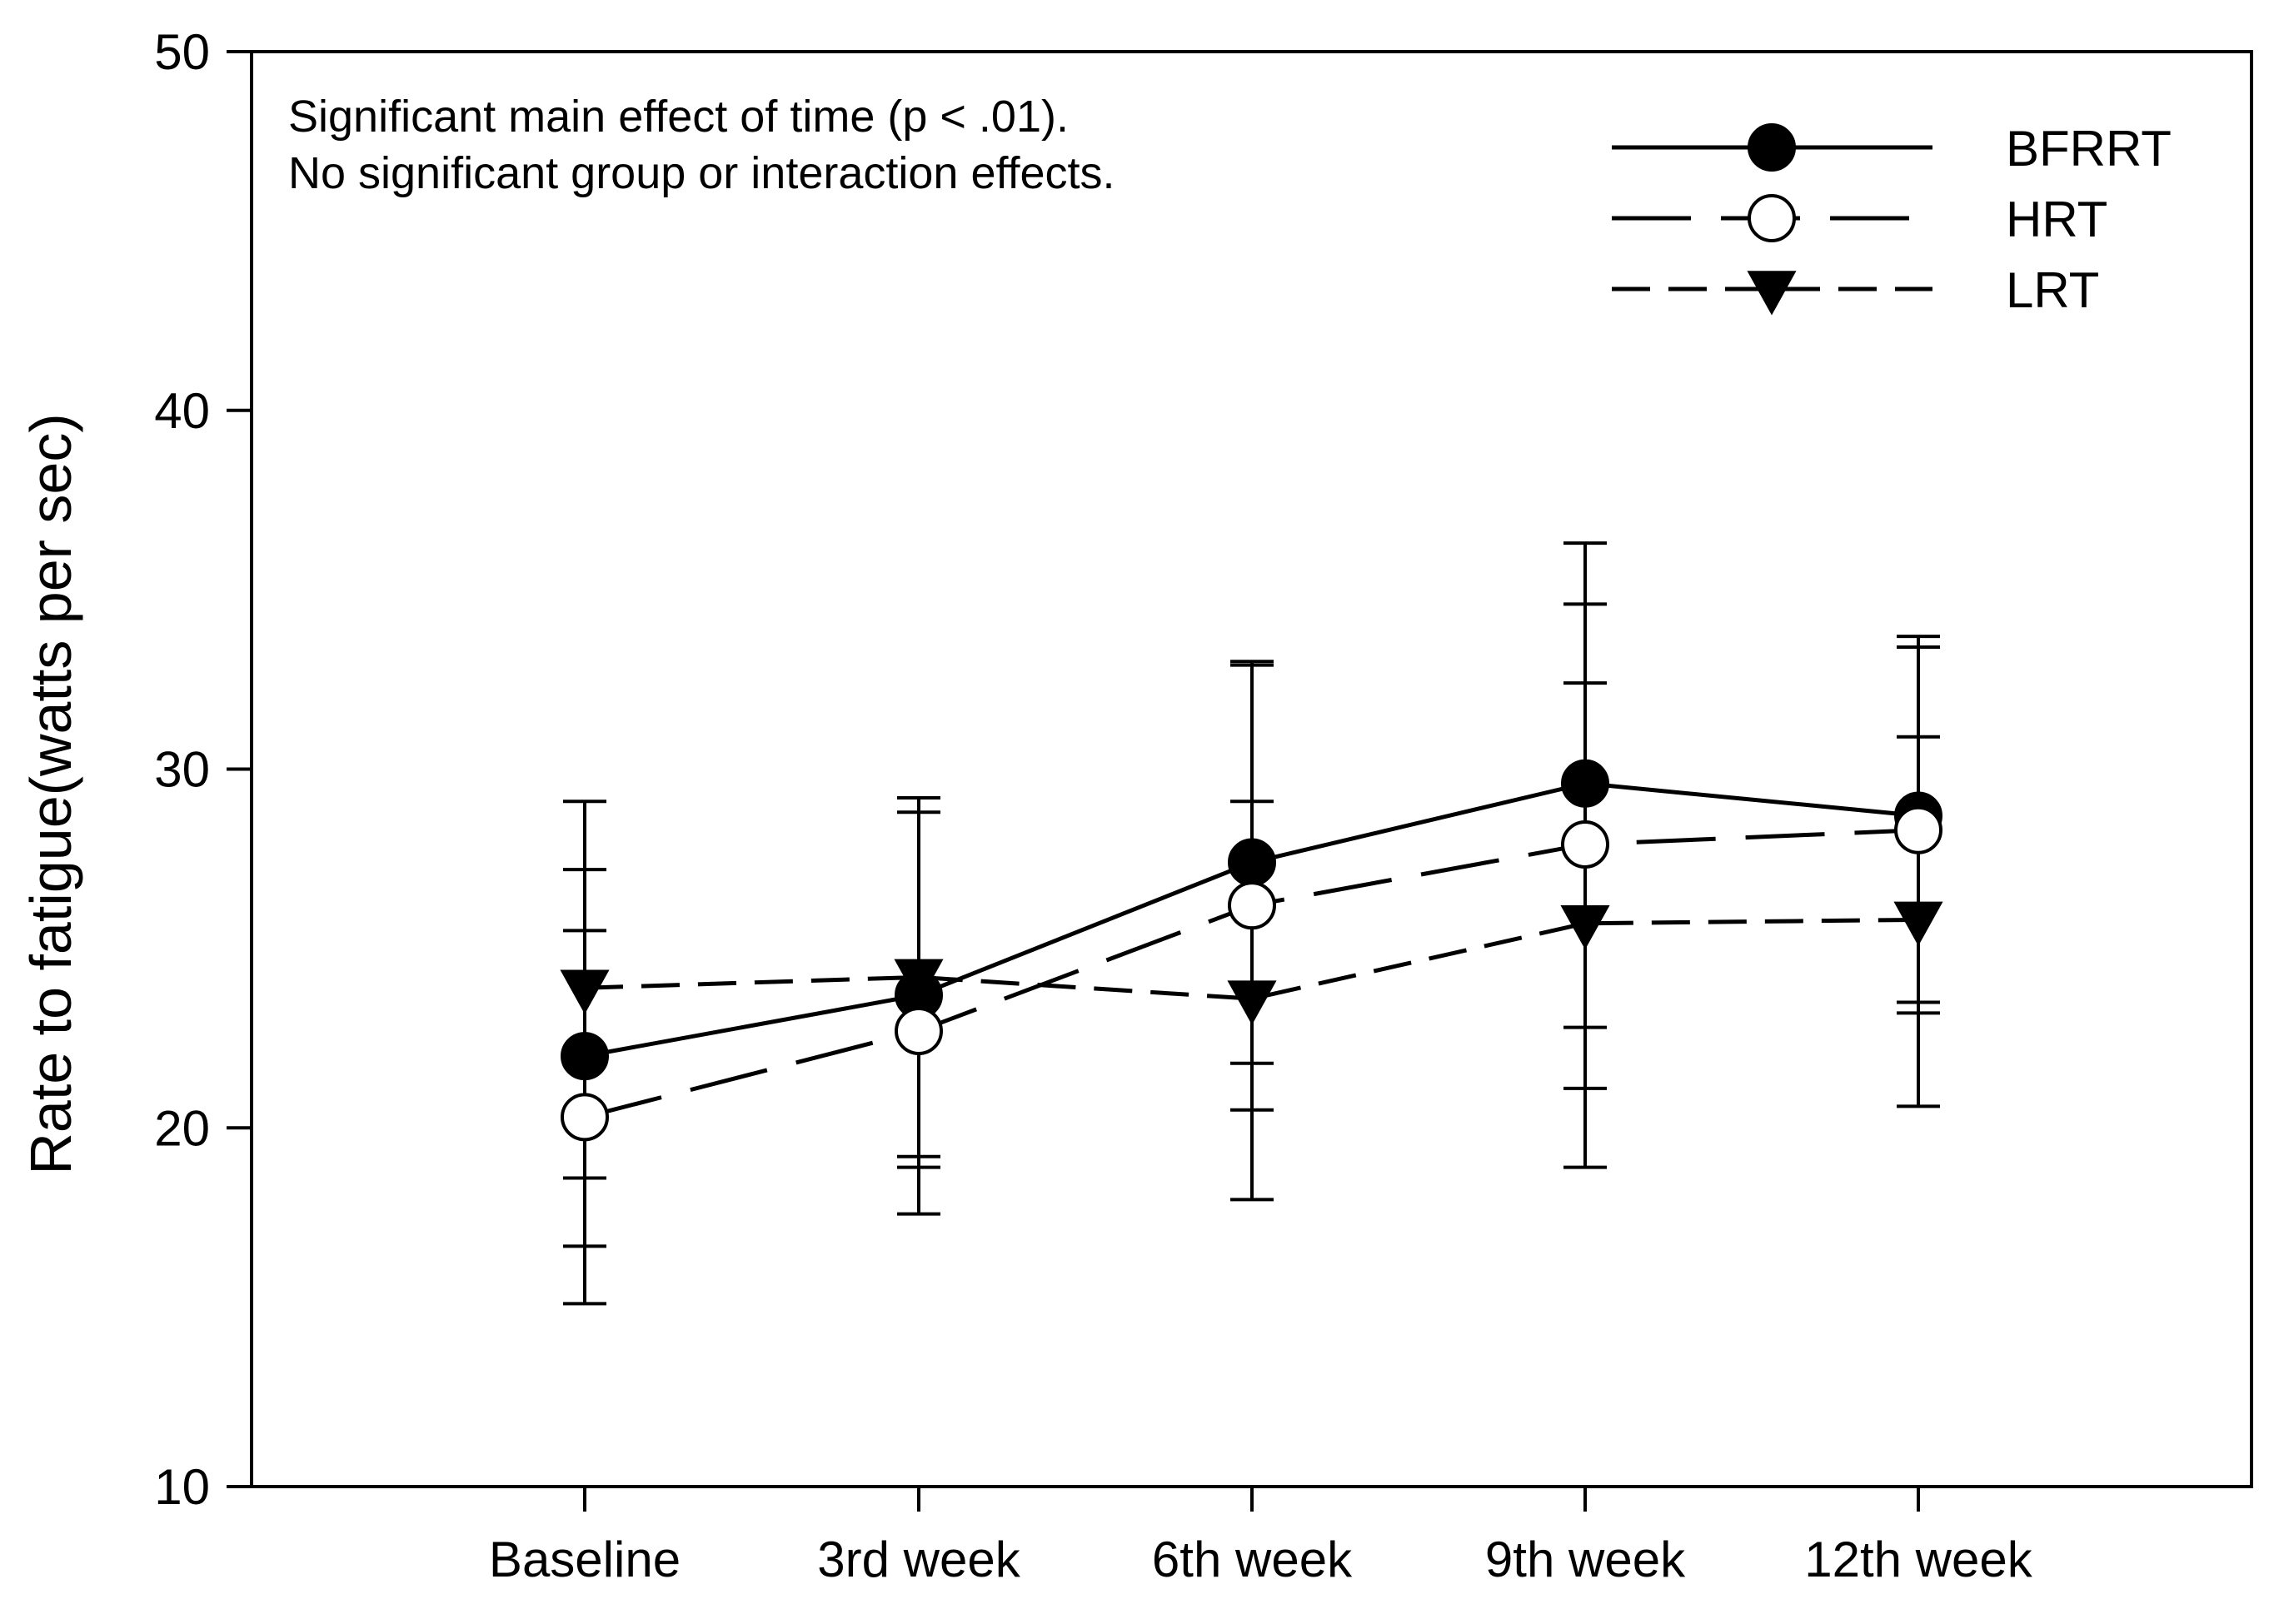  Describe the element at coordinates (1252, 1560) in the screenshot. I see `x-tick-label: 6th week` at that location.